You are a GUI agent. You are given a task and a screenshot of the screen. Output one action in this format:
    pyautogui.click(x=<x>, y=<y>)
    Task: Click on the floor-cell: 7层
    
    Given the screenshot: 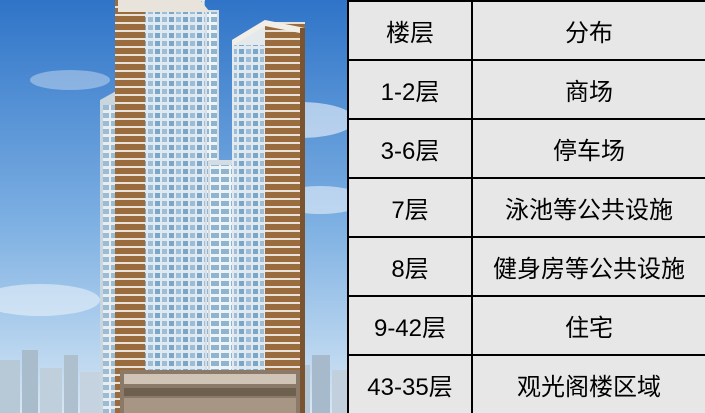 What is the action you would take?
    pyautogui.click(x=410, y=207)
    